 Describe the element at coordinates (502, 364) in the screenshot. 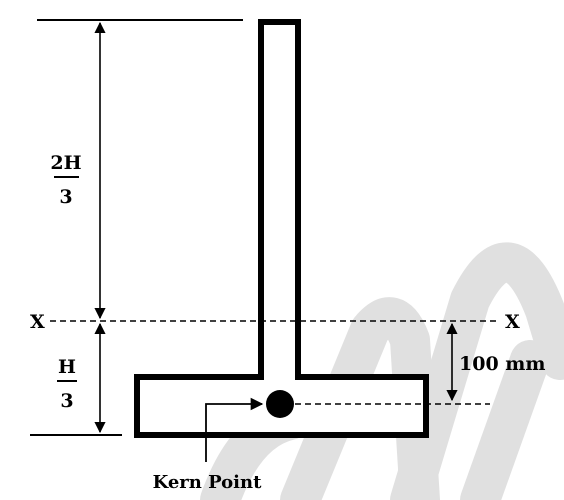

I see `offset-dimension-label: 100 mm` at that location.